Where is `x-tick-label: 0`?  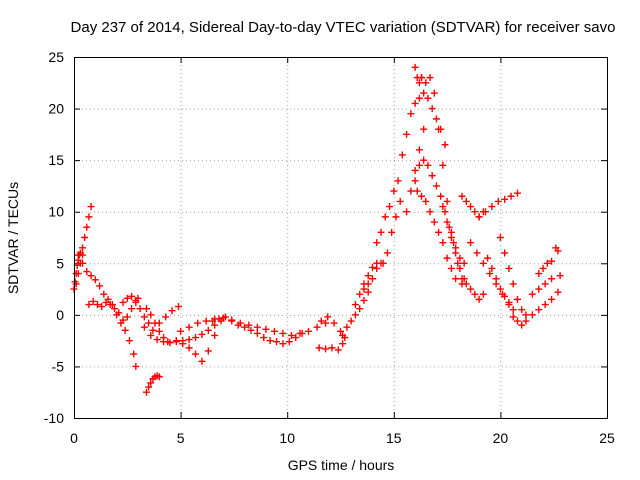
x-tick-label: 0 is located at coordinates (74, 438).